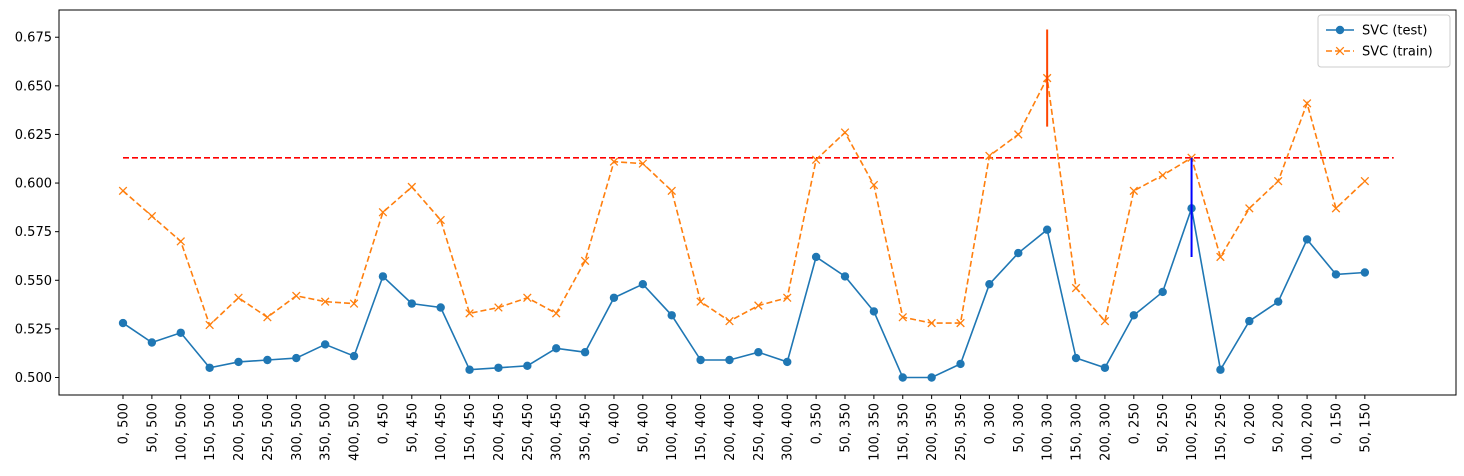  What do you see at coordinates (33, 184) in the screenshot?
I see `y-tick-label: 0.600` at bounding box center [33, 184].